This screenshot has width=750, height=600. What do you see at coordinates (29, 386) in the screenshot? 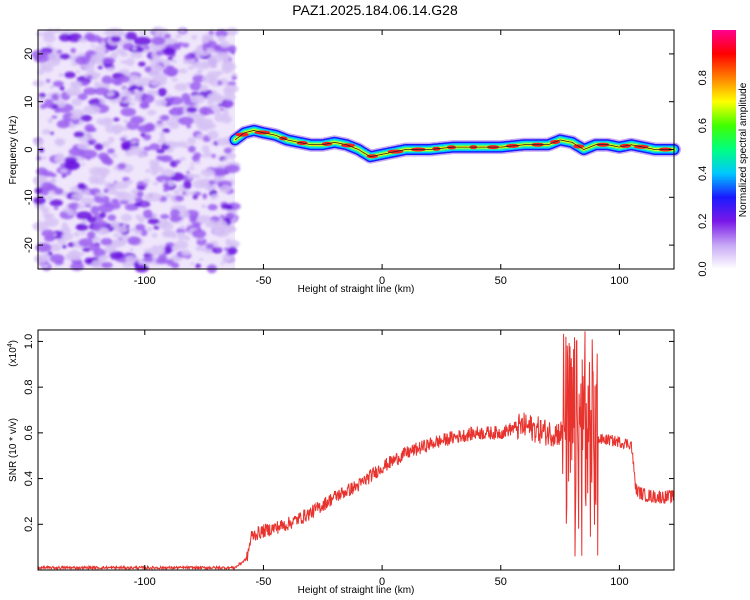
I see `bottom-y-tick-label: 0.8` at bounding box center [29, 386].